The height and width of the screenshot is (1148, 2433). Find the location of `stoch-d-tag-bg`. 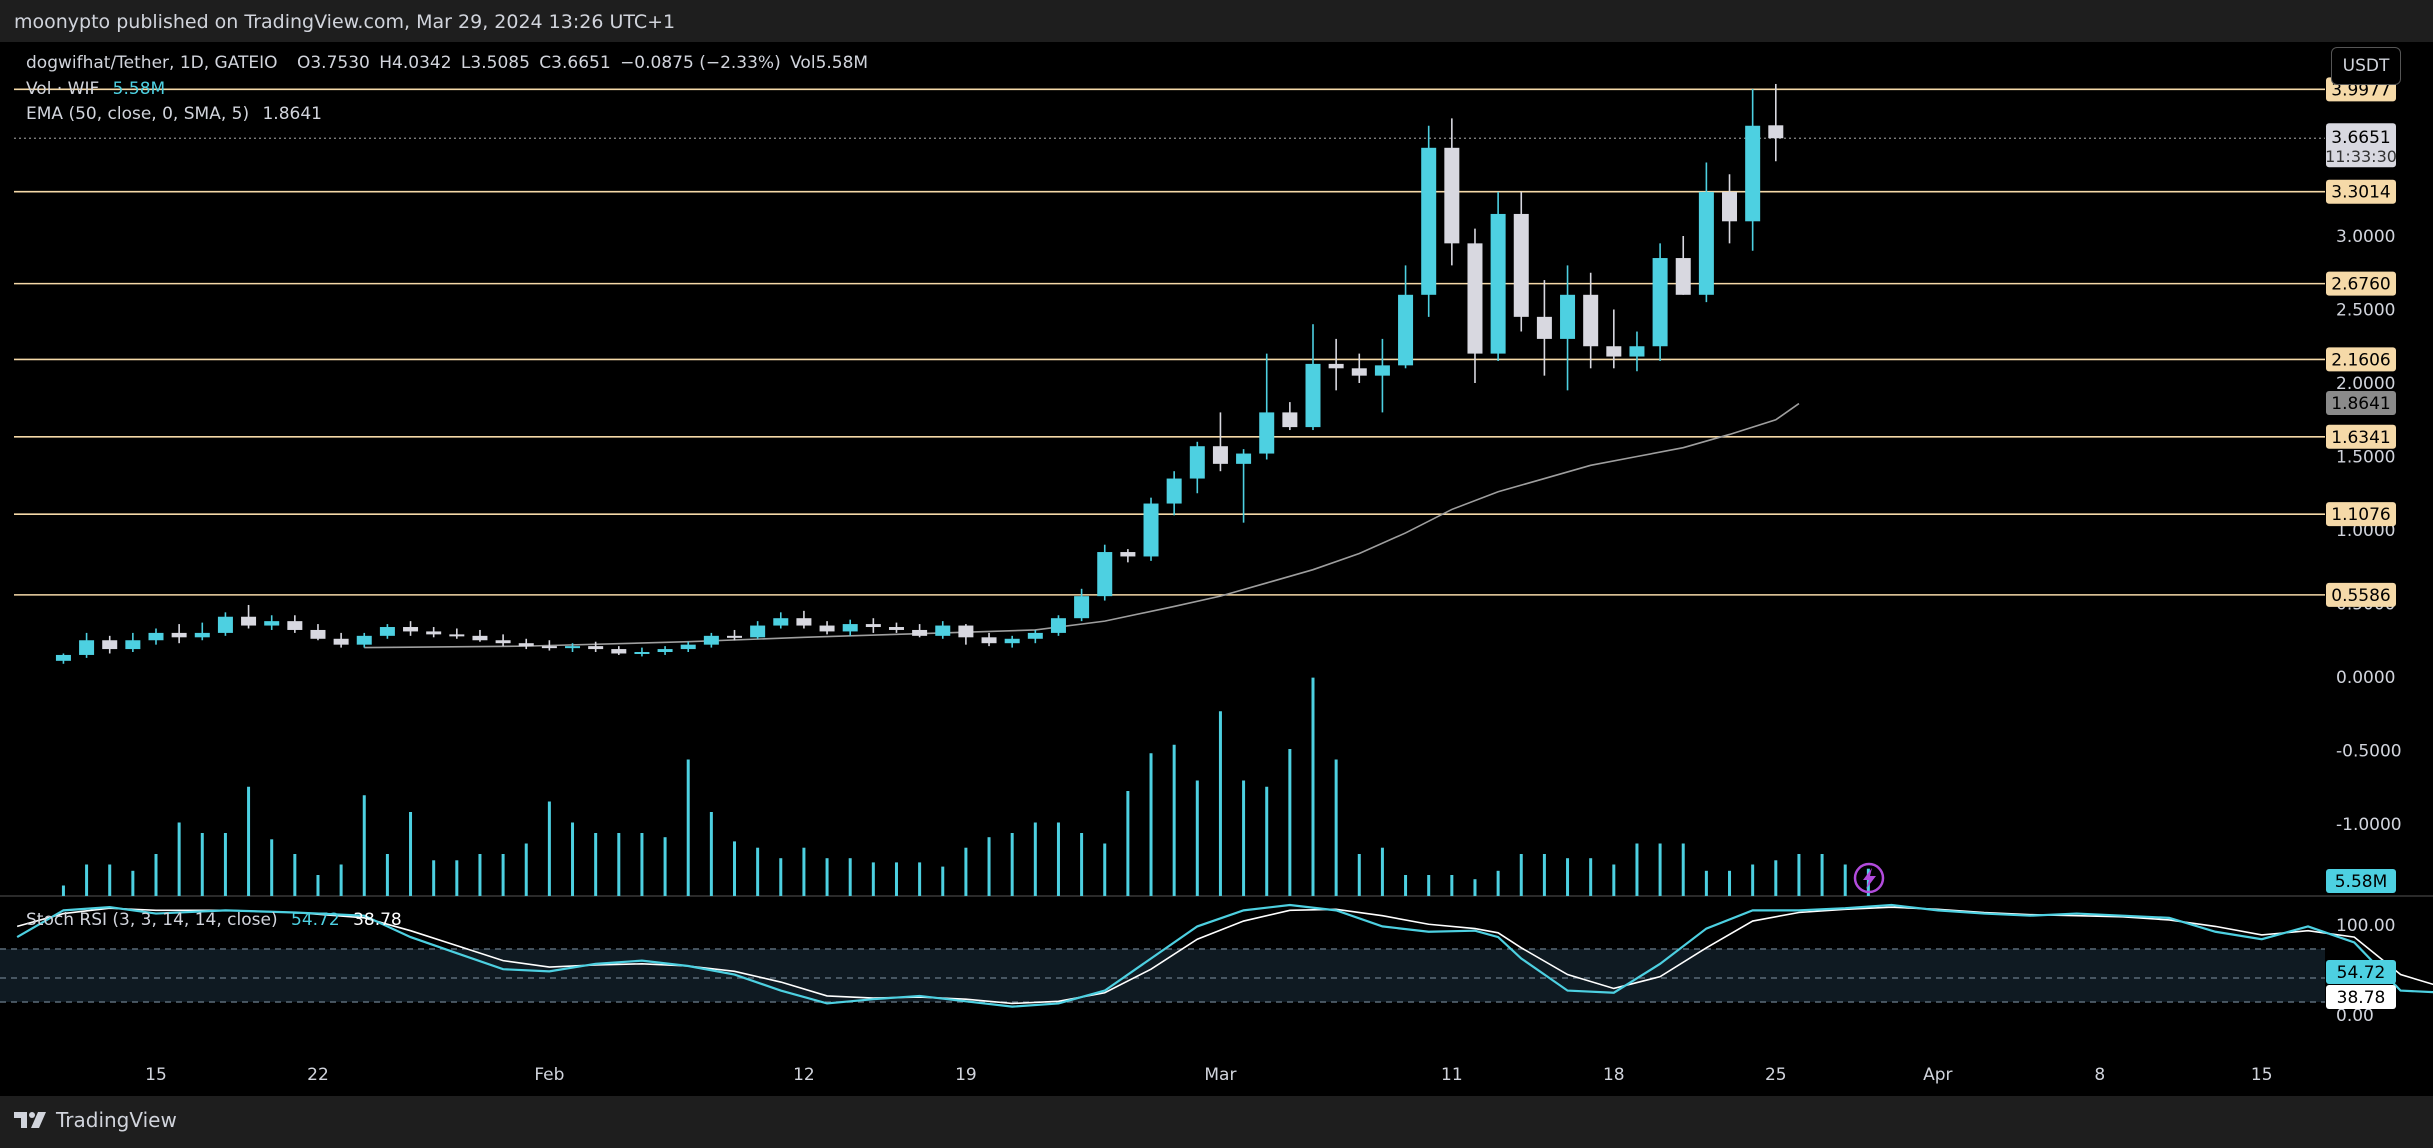

stoch-d-tag-bg is located at coordinates (2361, 997).